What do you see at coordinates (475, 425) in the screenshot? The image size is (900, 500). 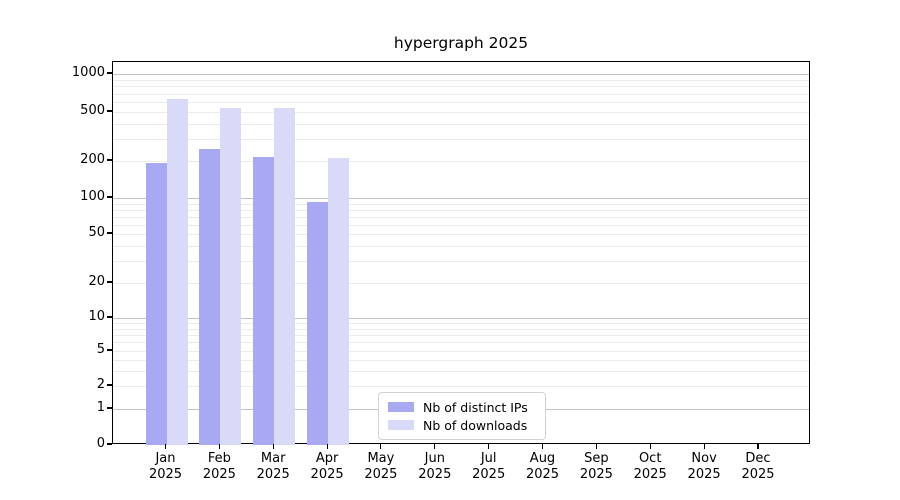 I see `legend-label: Nb of downloads` at bounding box center [475, 425].